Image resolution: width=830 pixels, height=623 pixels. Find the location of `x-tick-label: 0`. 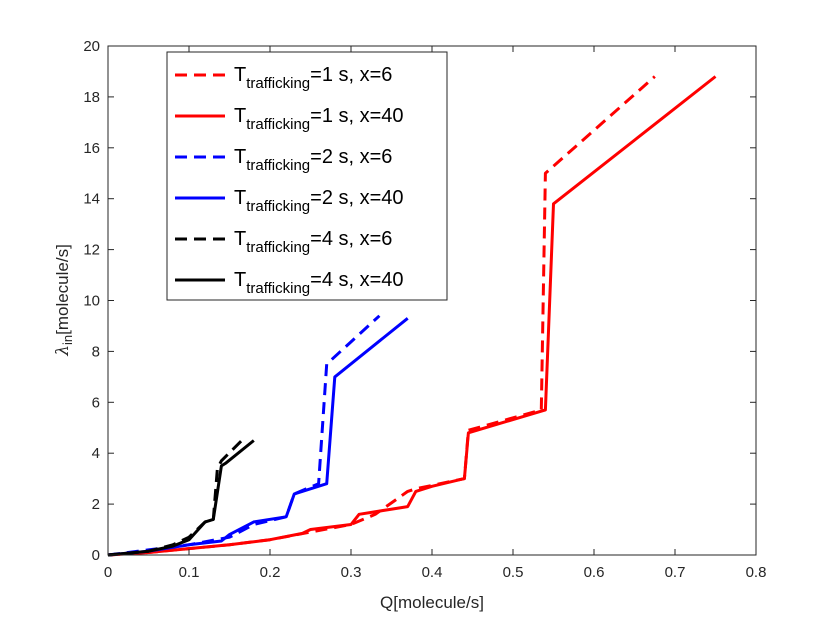

x-tick-label: 0 is located at coordinates (108, 572).